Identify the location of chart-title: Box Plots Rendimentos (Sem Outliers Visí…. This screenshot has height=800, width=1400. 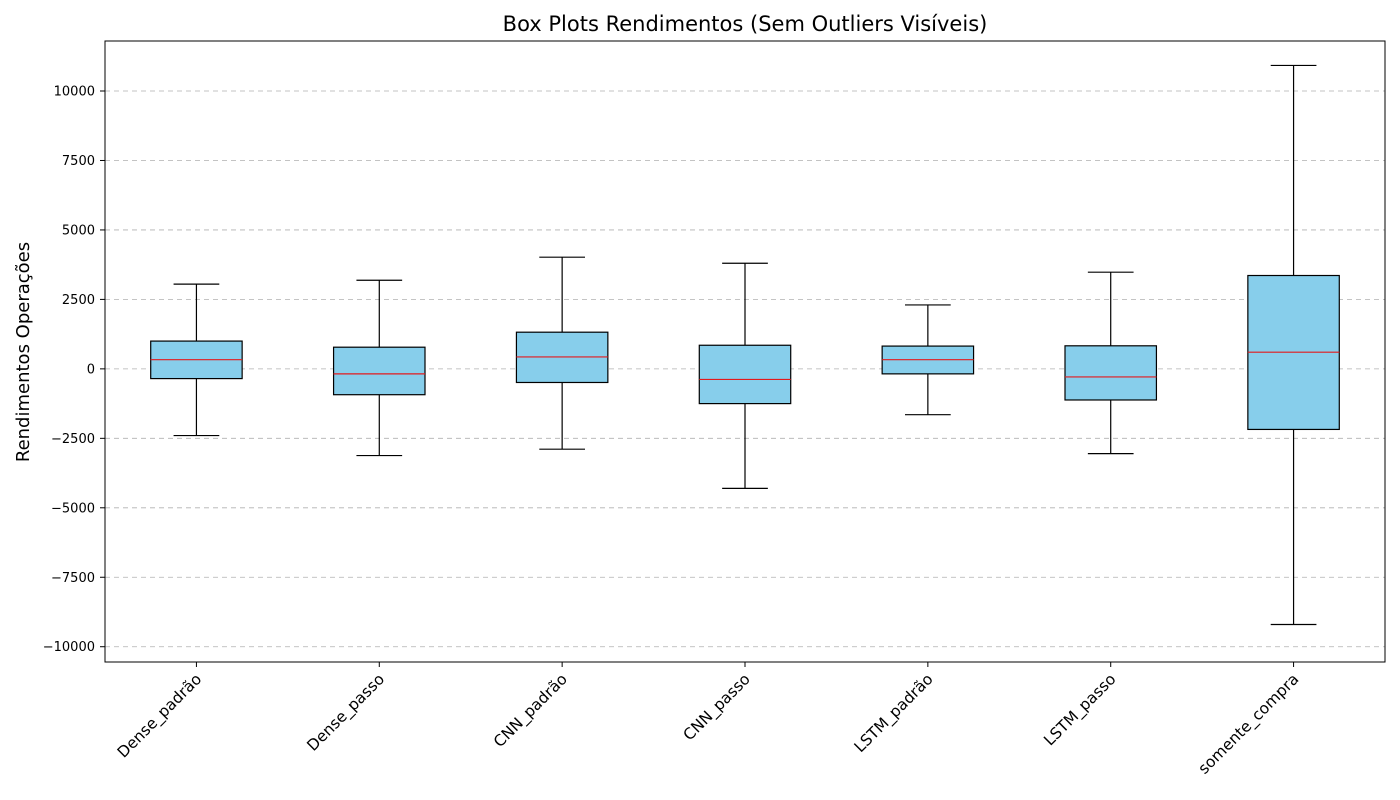
(745, 24).